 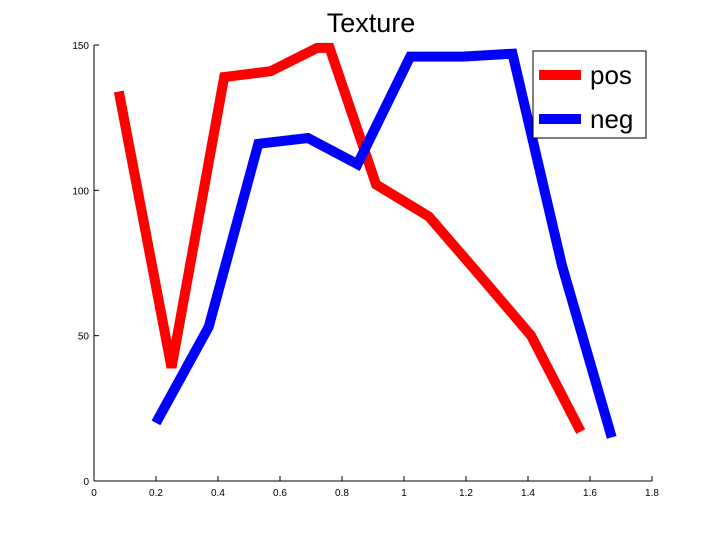 I want to click on legend: pos neg, so click(x=589, y=94).